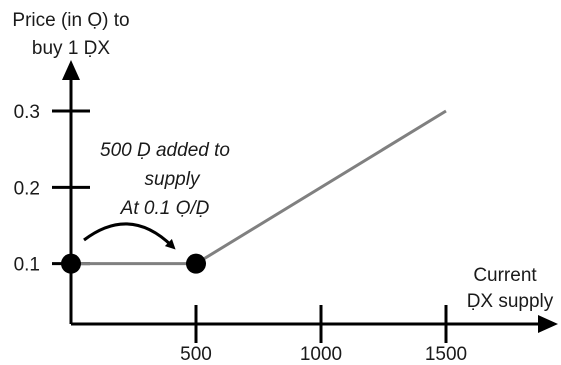 The height and width of the screenshot is (365, 561). Describe the element at coordinates (446, 354) in the screenshot. I see `x-tick-label-1500: 1500` at that location.